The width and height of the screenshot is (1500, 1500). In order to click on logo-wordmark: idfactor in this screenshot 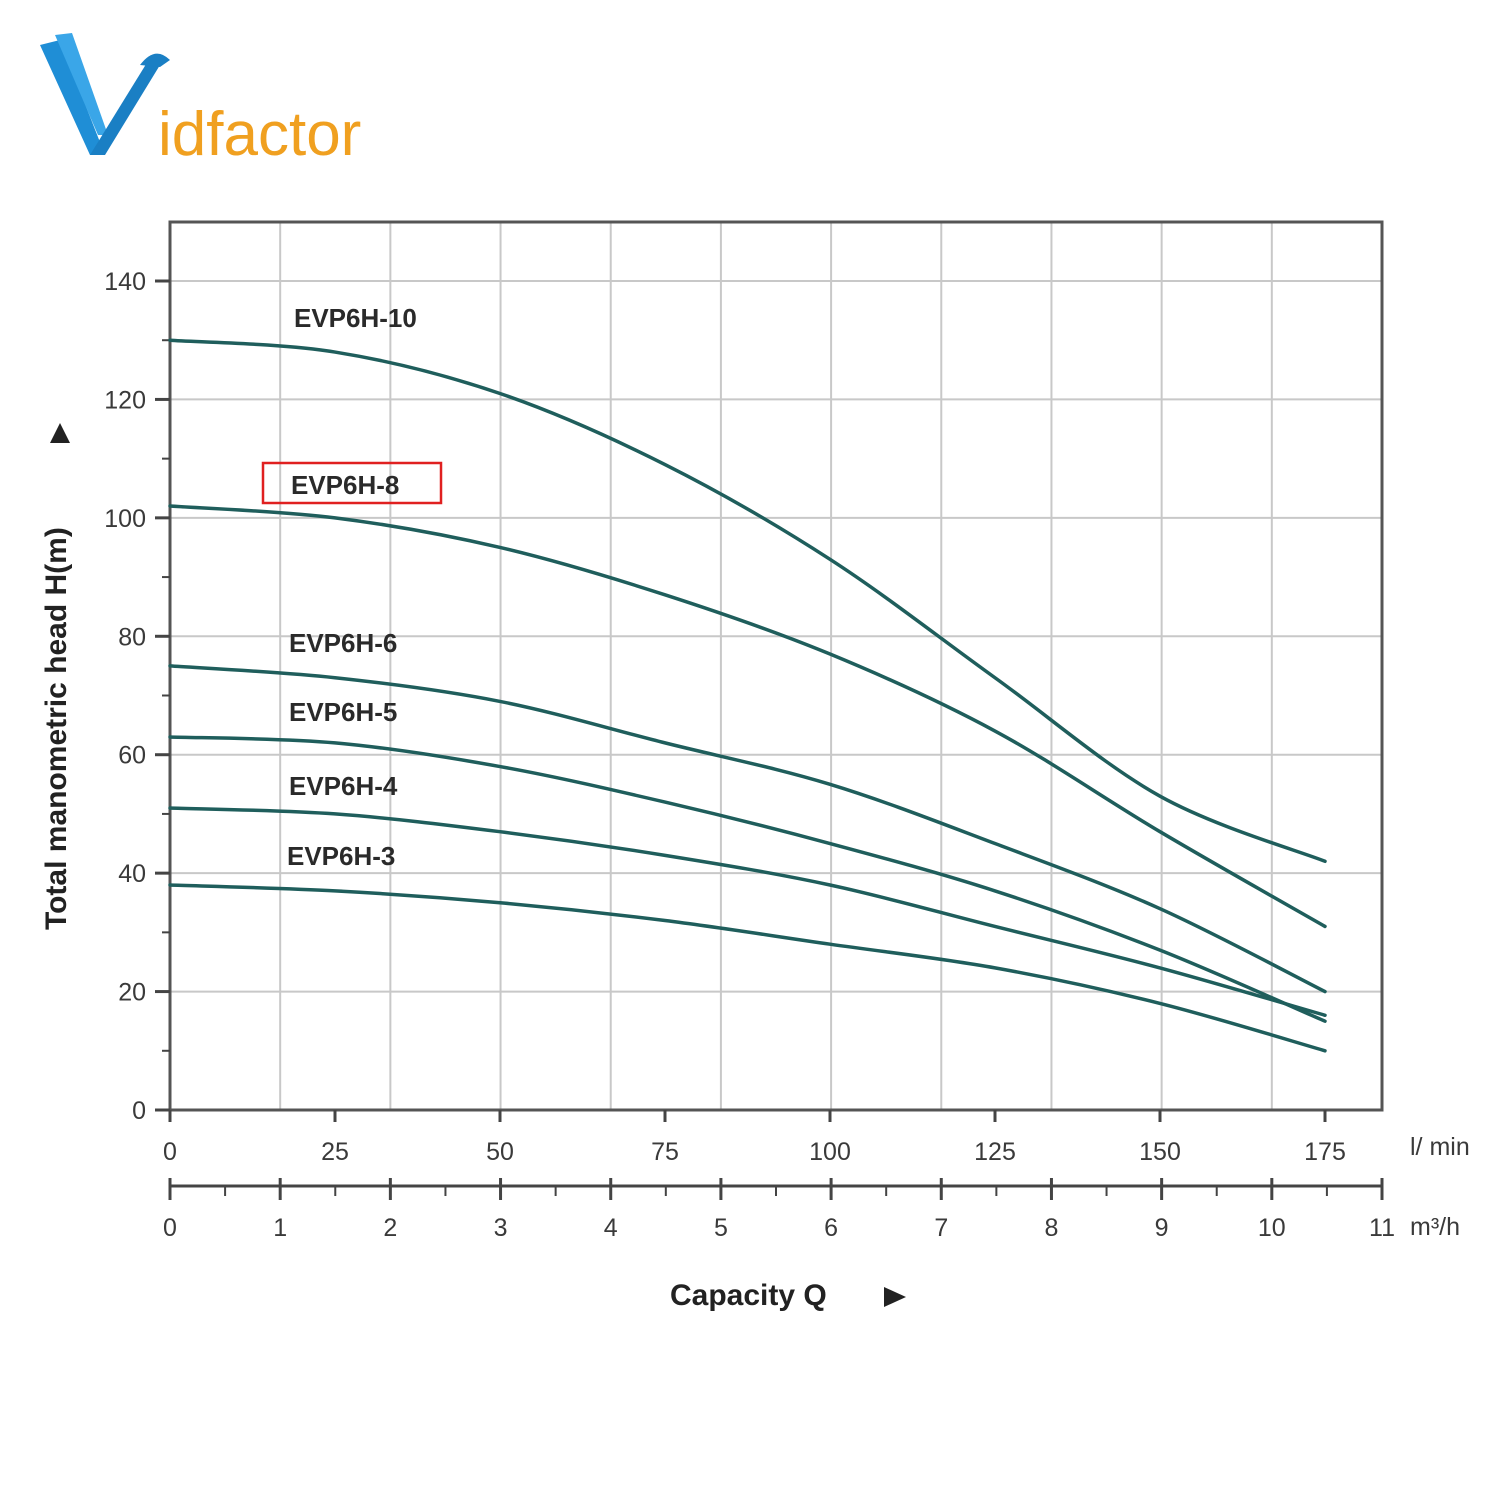, I will do `click(259, 134)`.